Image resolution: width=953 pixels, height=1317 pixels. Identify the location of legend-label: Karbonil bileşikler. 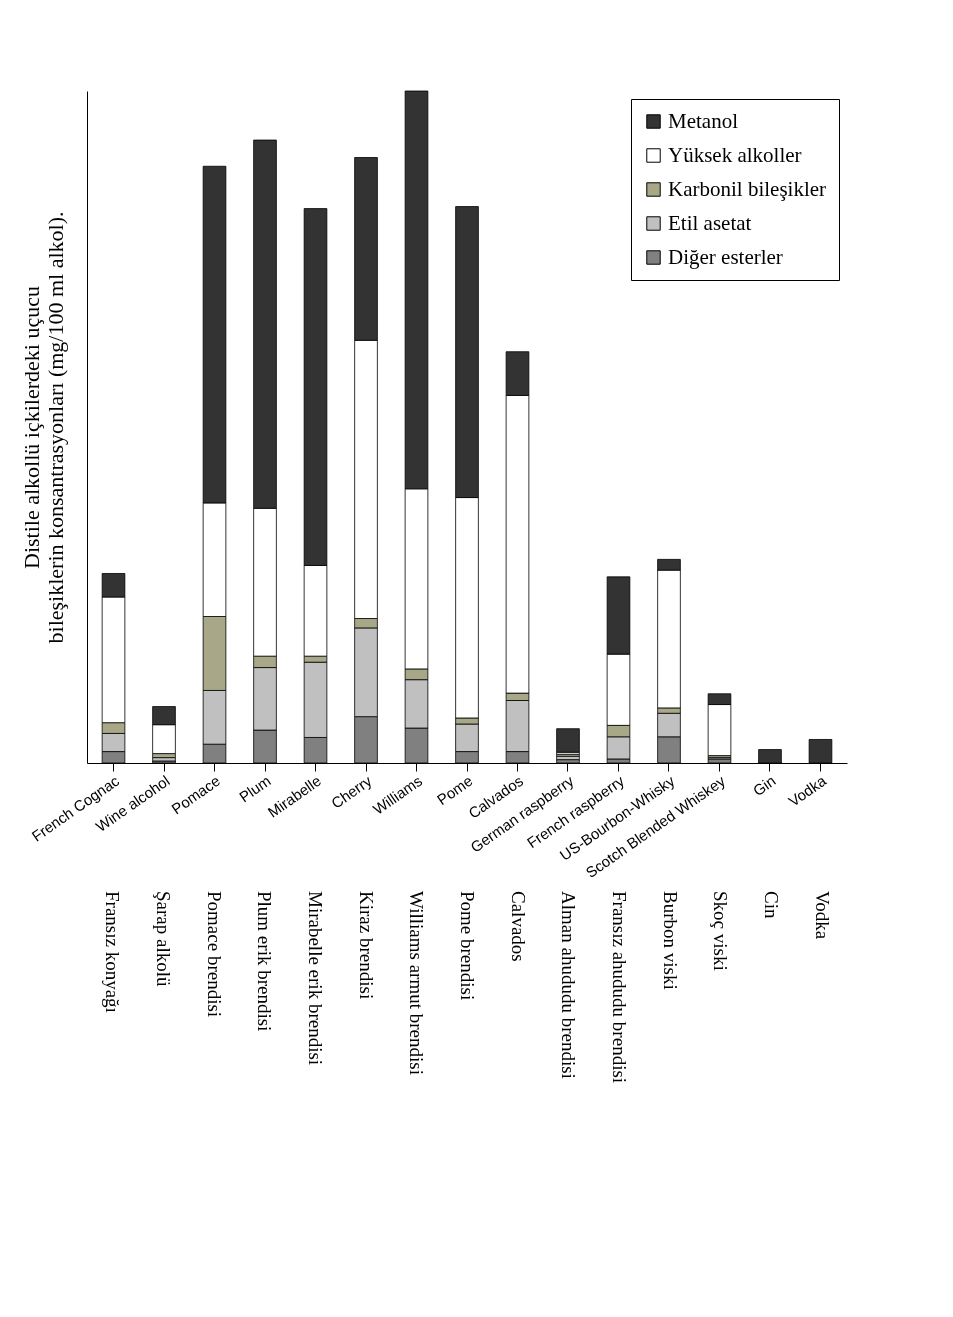
(747, 188).